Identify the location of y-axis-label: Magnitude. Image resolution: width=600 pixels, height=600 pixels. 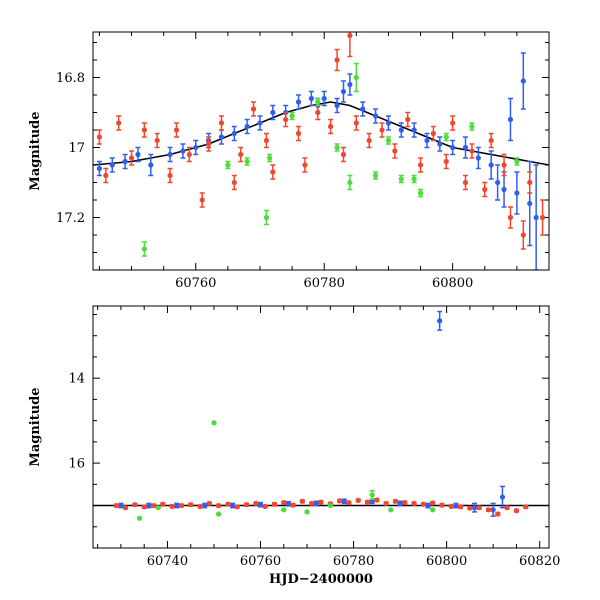
(35, 426).